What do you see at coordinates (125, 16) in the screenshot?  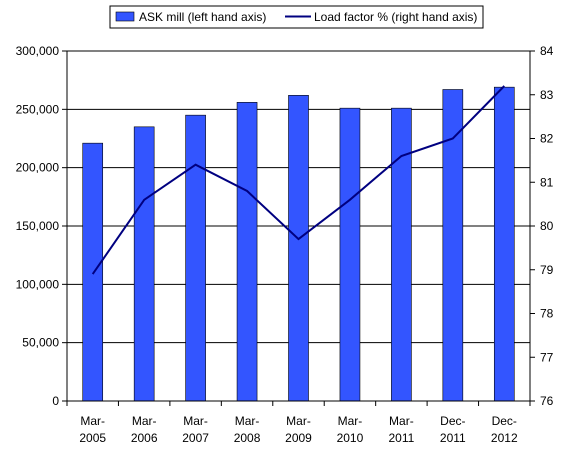 I see `legend-bar-swatch` at bounding box center [125, 16].